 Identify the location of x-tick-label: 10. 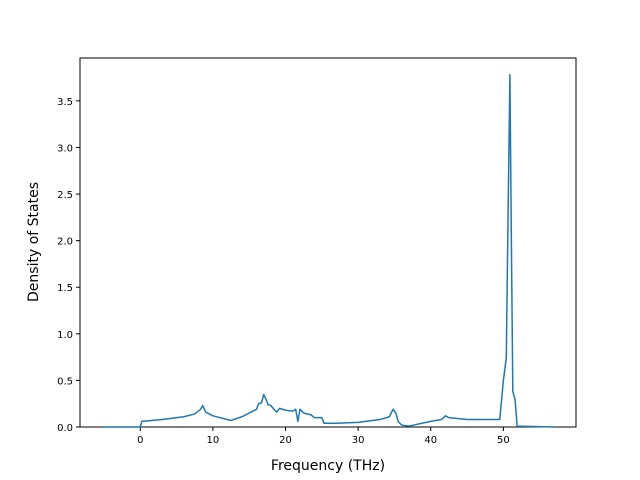
(213, 440).